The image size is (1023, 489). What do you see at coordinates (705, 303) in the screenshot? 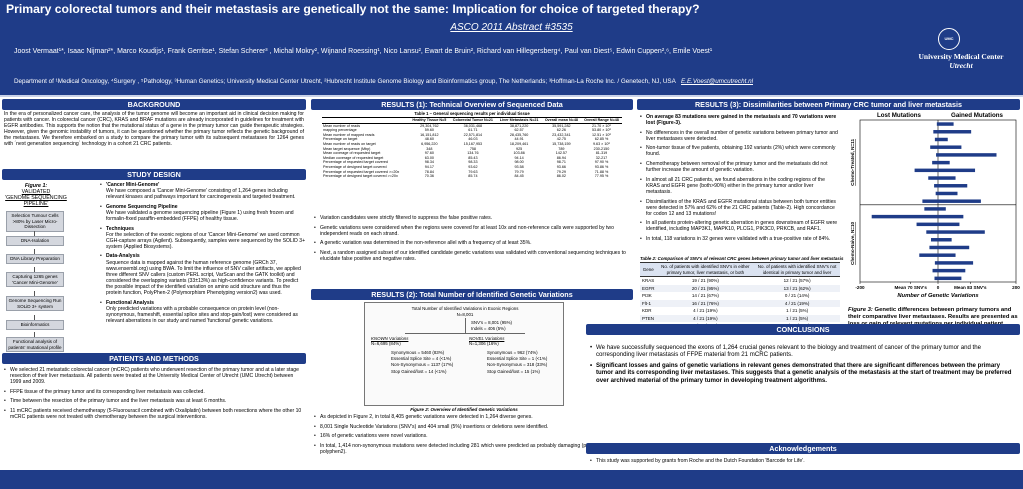
I see `table-cell: 16 / 21 (76%)` at bounding box center [705, 303].